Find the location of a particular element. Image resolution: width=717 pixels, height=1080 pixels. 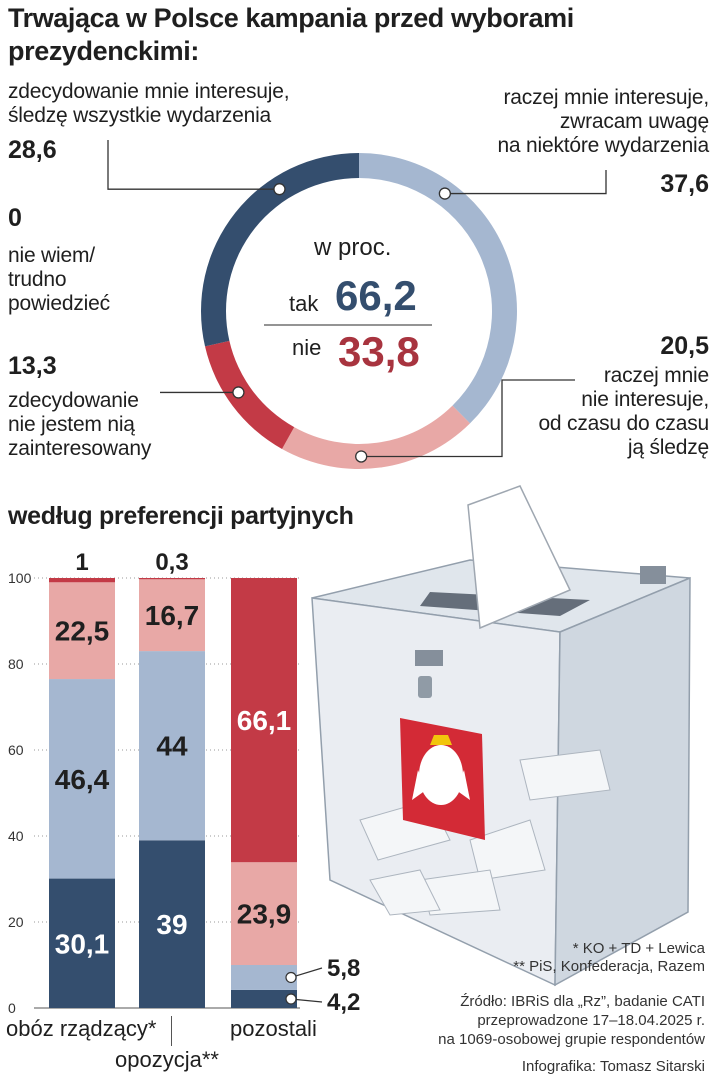

category-label-opposition: opozycja** is located at coordinates (167, 1059).